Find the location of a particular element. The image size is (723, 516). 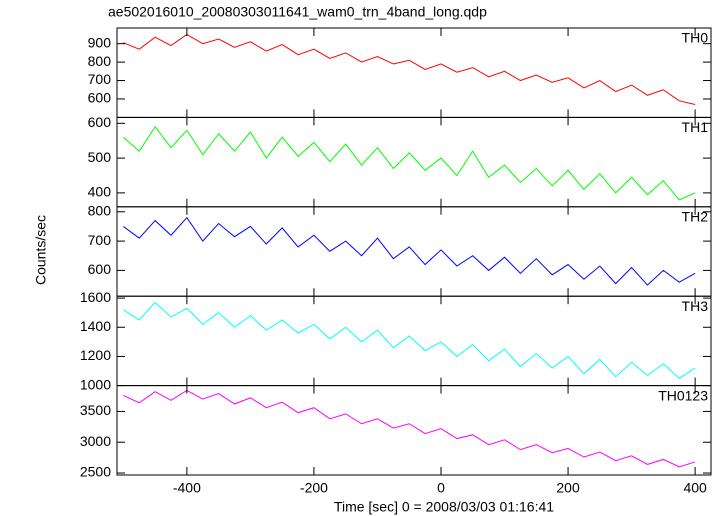

x-tick-label: 0 is located at coordinates (441, 488).